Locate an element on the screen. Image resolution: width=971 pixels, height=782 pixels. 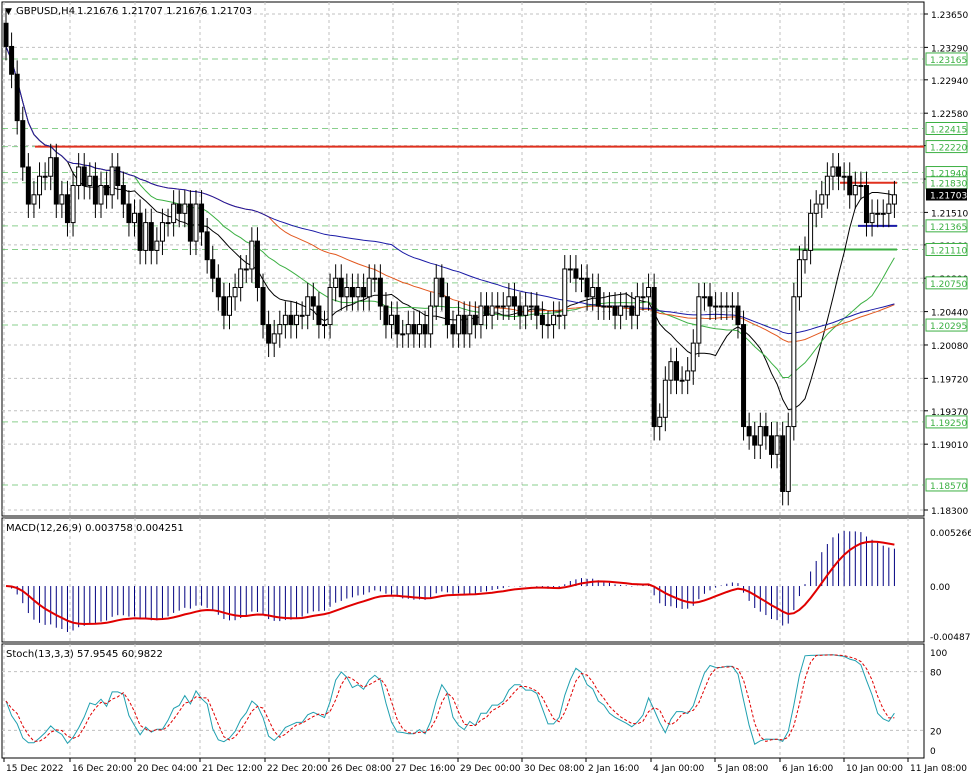
time-tick-label: 15 Dec 2022 is located at coordinates (35, 769).